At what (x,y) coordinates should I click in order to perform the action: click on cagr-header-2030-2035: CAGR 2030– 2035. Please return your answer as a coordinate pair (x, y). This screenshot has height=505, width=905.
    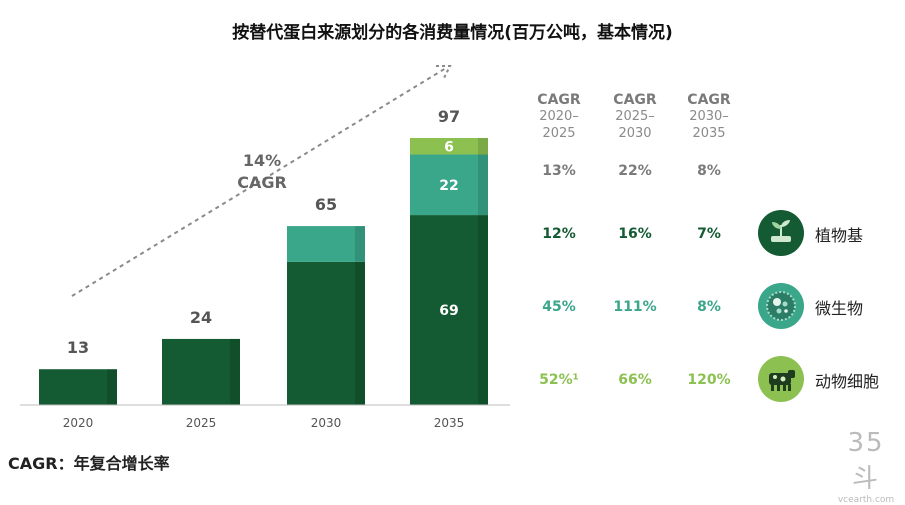
    Looking at the image, I should click on (709, 116).